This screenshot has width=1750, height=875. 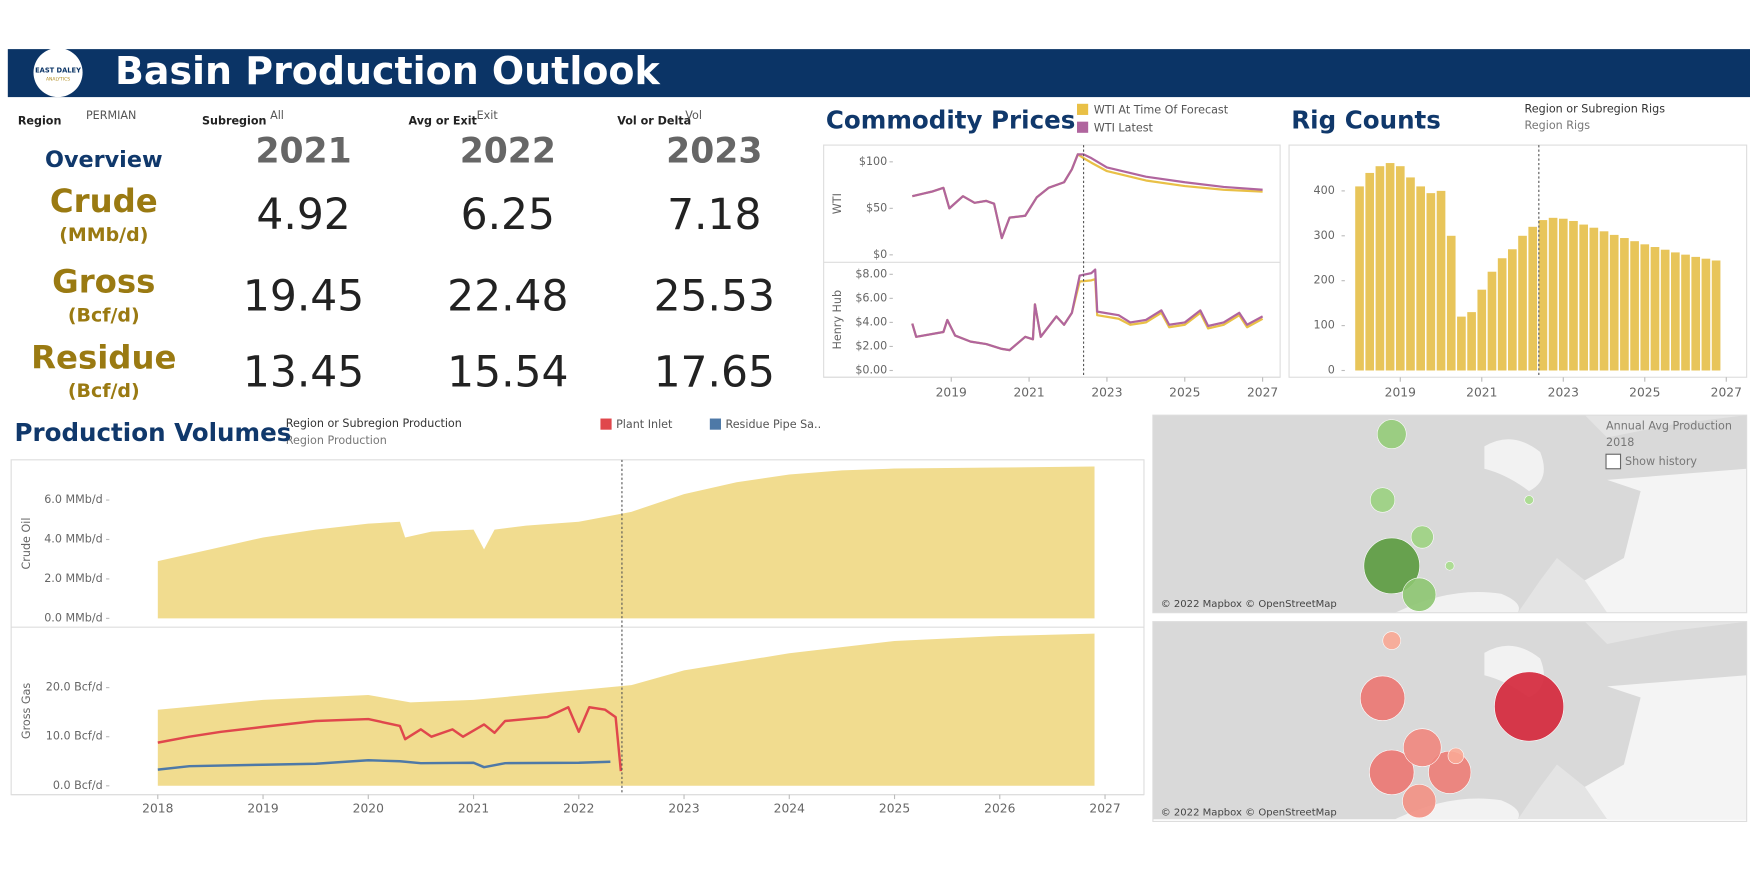 I want to click on overview-row-label: Residue, so click(x=103, y=357).